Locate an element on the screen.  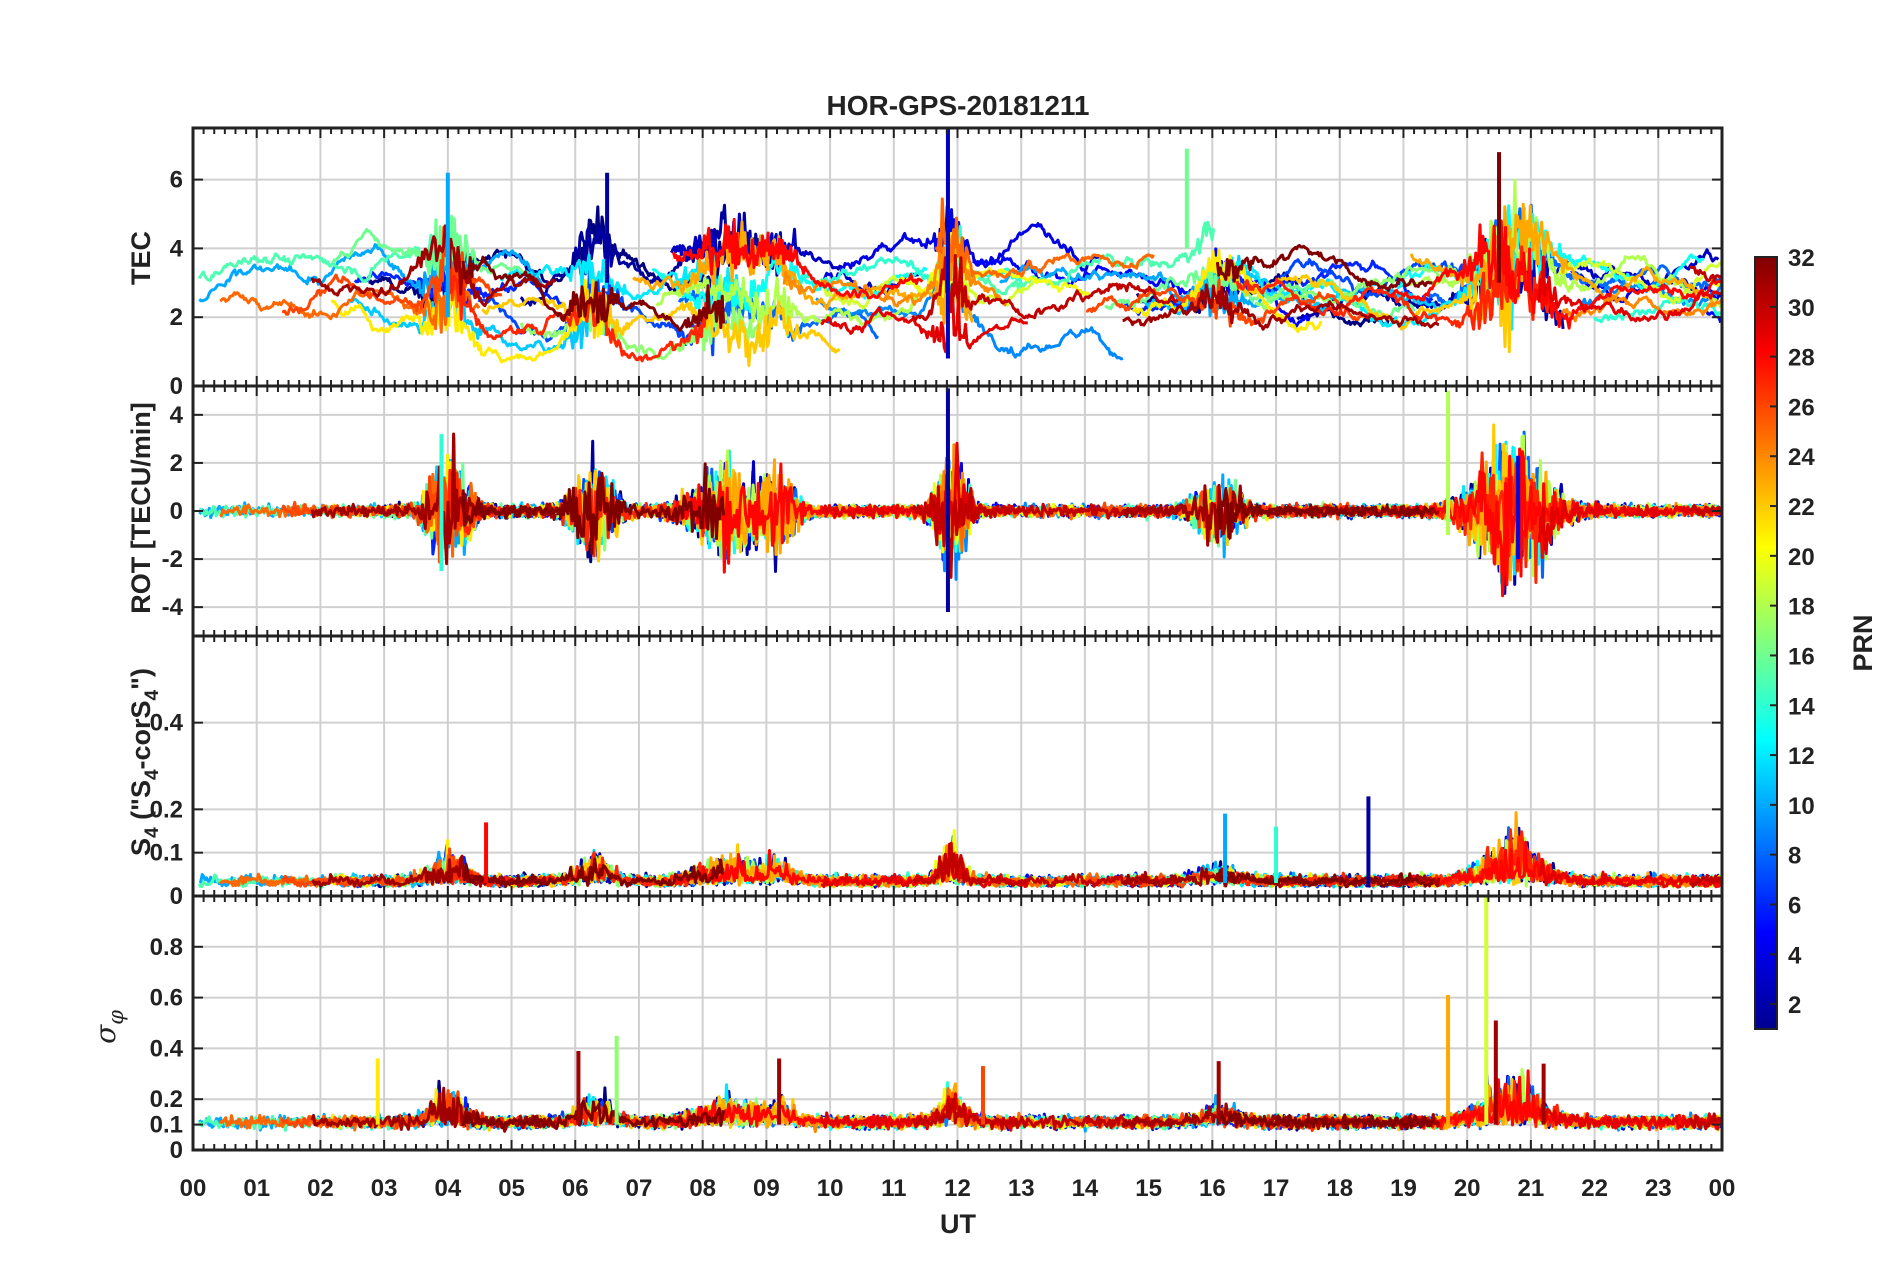
series-line-prn21 is located at coordinates (469, 317).